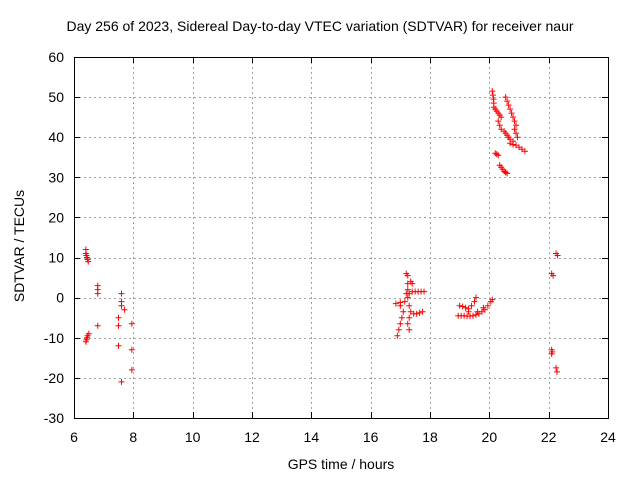 This screenshot has width=640, height=480. What do you see at coordinates (60, 298) in the screenshot?
I see `y-tick-label: 0` at bounding box center [60, 298].